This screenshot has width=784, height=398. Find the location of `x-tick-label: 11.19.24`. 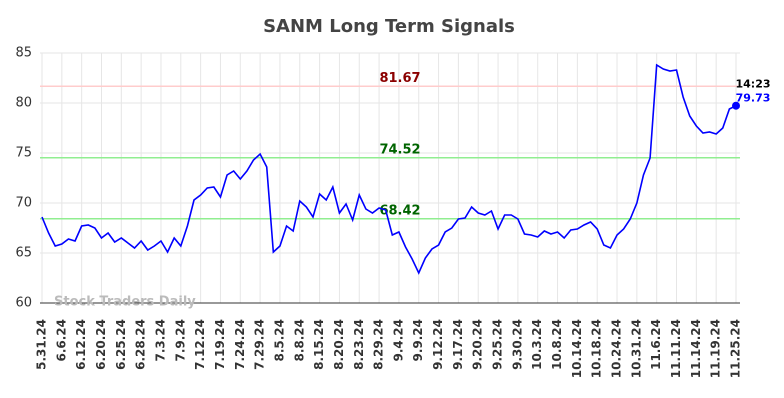

x-tick-label: 11.19.24 is located at coordinates (716, 348).